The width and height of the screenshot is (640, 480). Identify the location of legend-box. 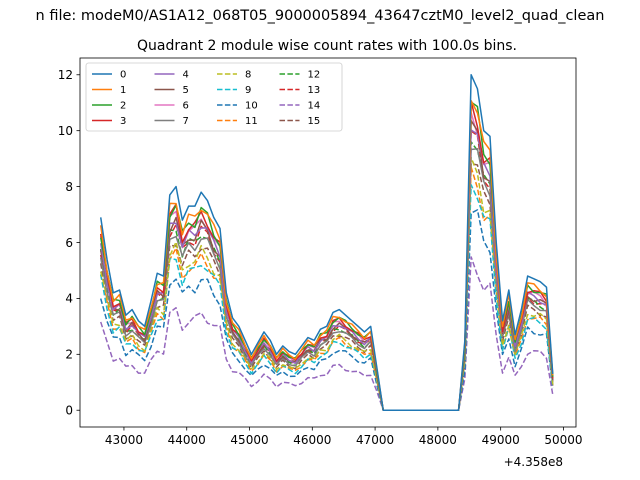
(214, 97).